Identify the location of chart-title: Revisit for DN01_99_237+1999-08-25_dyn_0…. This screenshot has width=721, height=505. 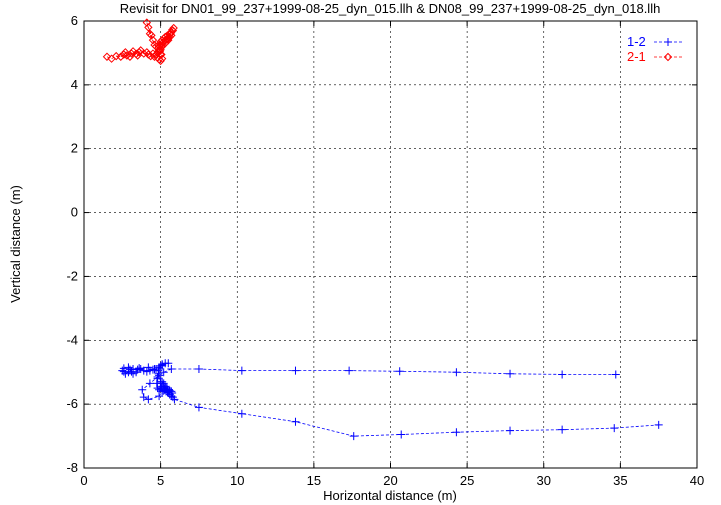
(390, 8).